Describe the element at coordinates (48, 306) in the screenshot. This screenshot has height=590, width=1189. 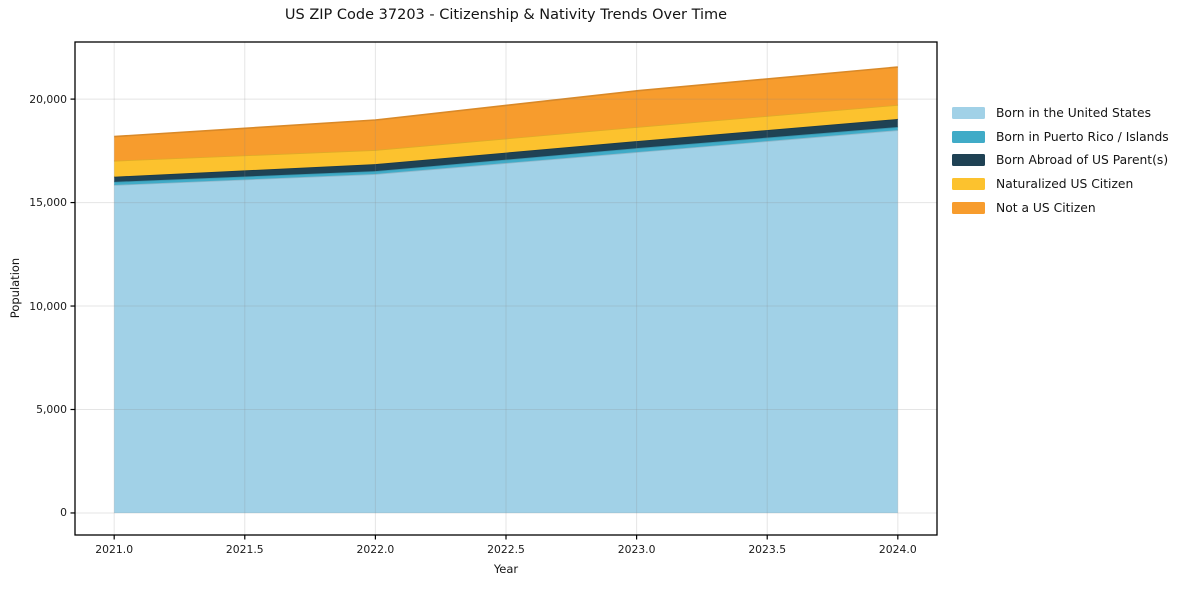
I see `y-tick-label: 10,000` at that location.